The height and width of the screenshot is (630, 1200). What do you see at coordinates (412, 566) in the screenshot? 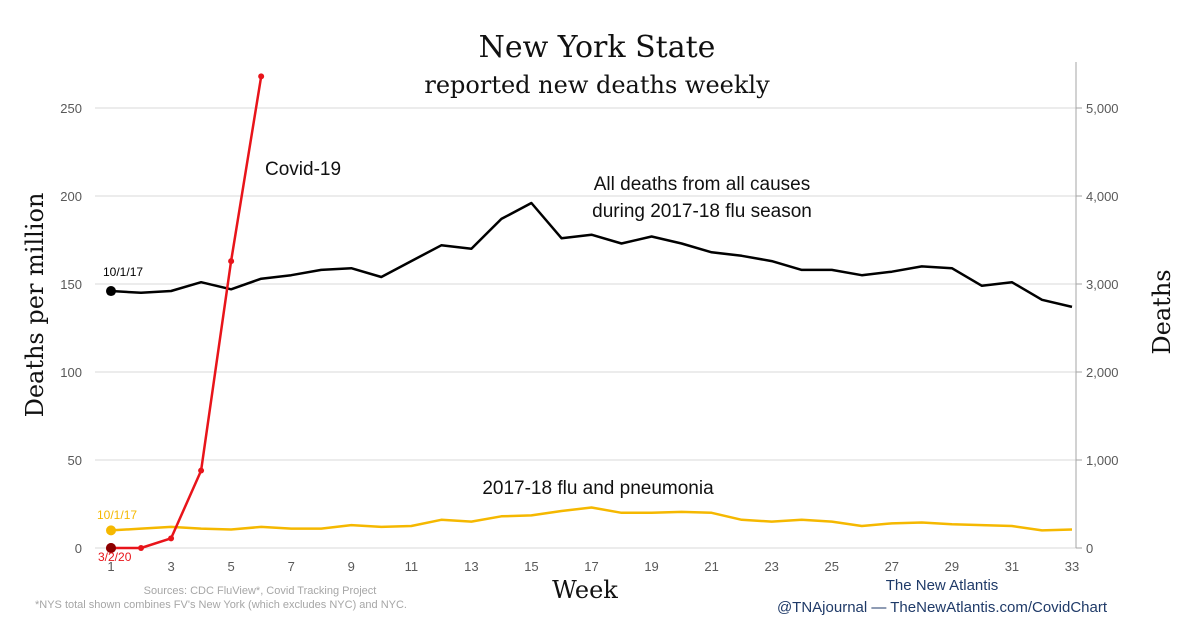
I see `x-tick-label: 11` at bounding box center [412, 566].